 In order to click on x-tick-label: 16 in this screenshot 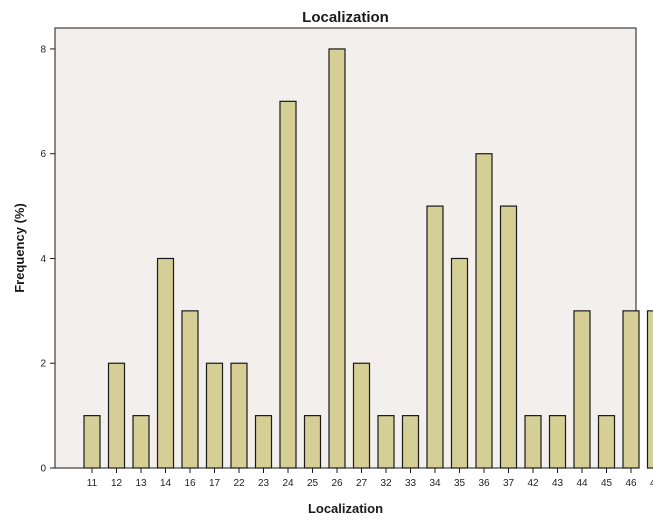, I will do `click(190, 483)`.